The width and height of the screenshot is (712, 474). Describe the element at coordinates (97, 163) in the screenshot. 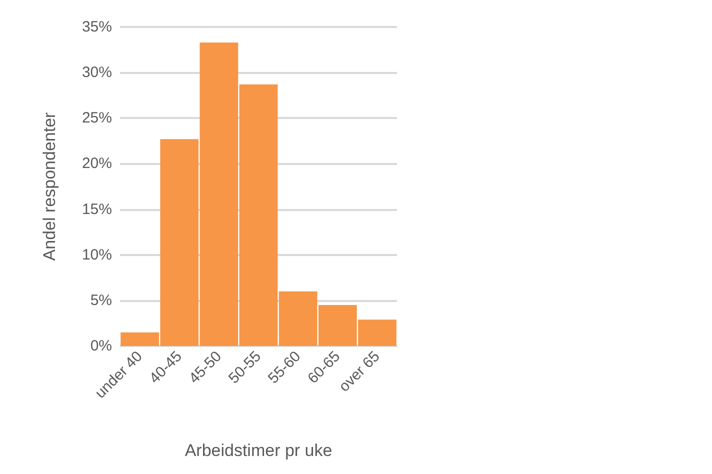

I see `y-tick-label: 20%` at that location.